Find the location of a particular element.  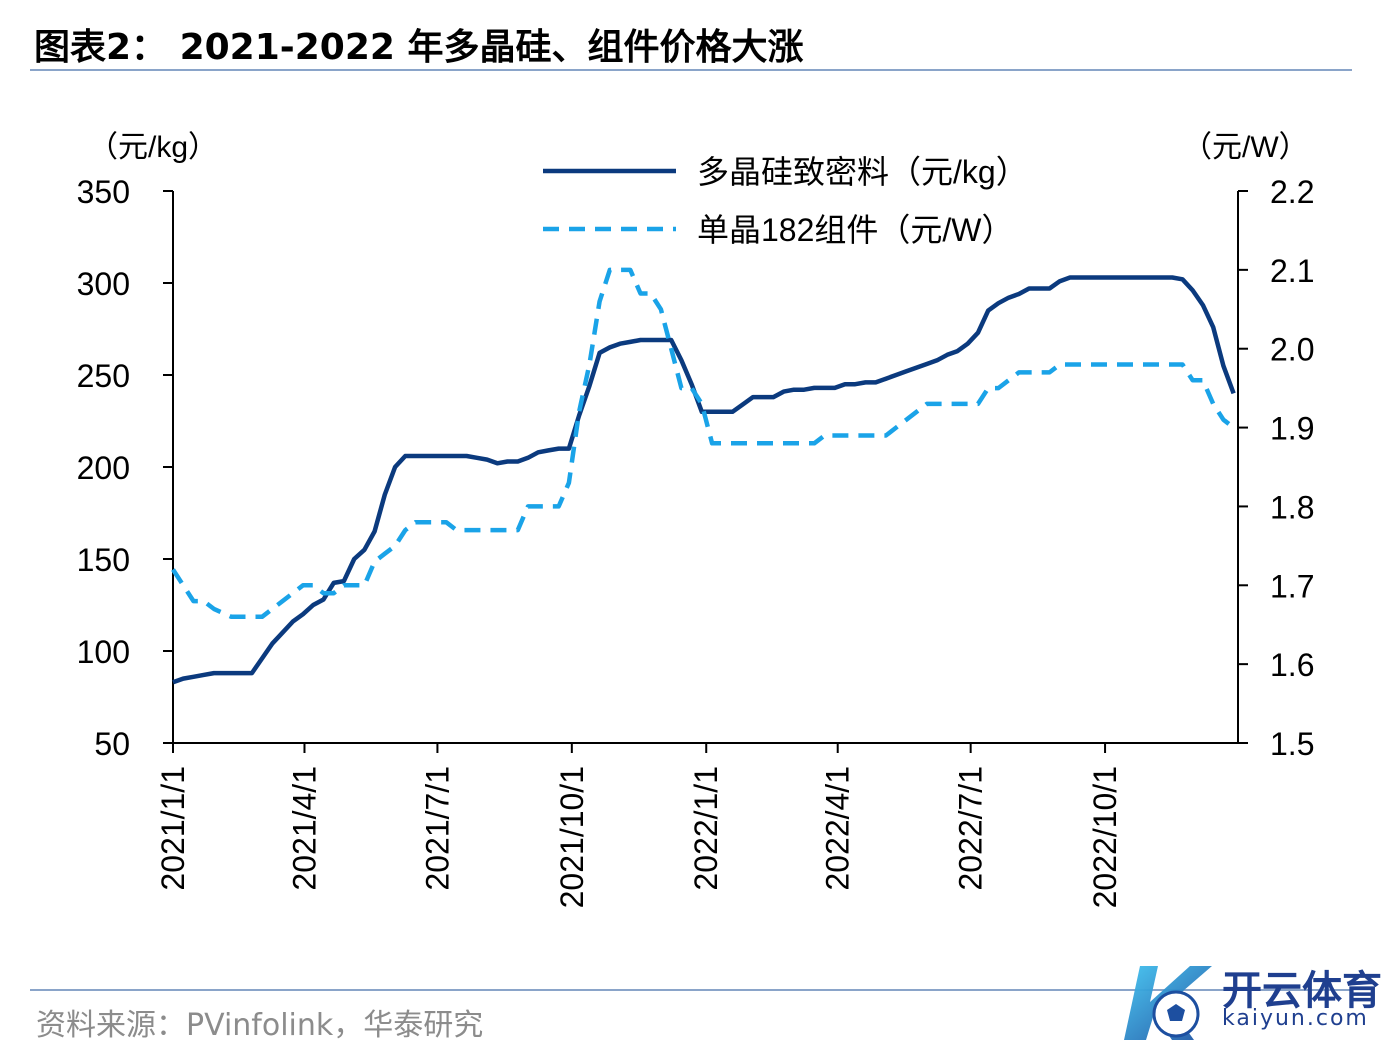

x-tick-label: 2022/1/1 is located at coordinates (706, 828).